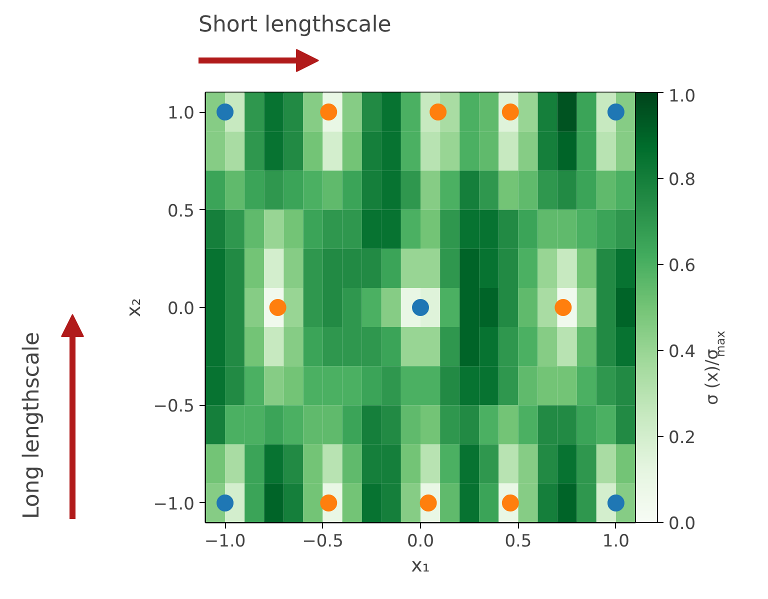 The width and height of the screenshot is (768, 599). What do you see at coordinates (682, 96) in the screenshot?
I see `color-bar-label: 1.0` at bounding box center [682, 96].